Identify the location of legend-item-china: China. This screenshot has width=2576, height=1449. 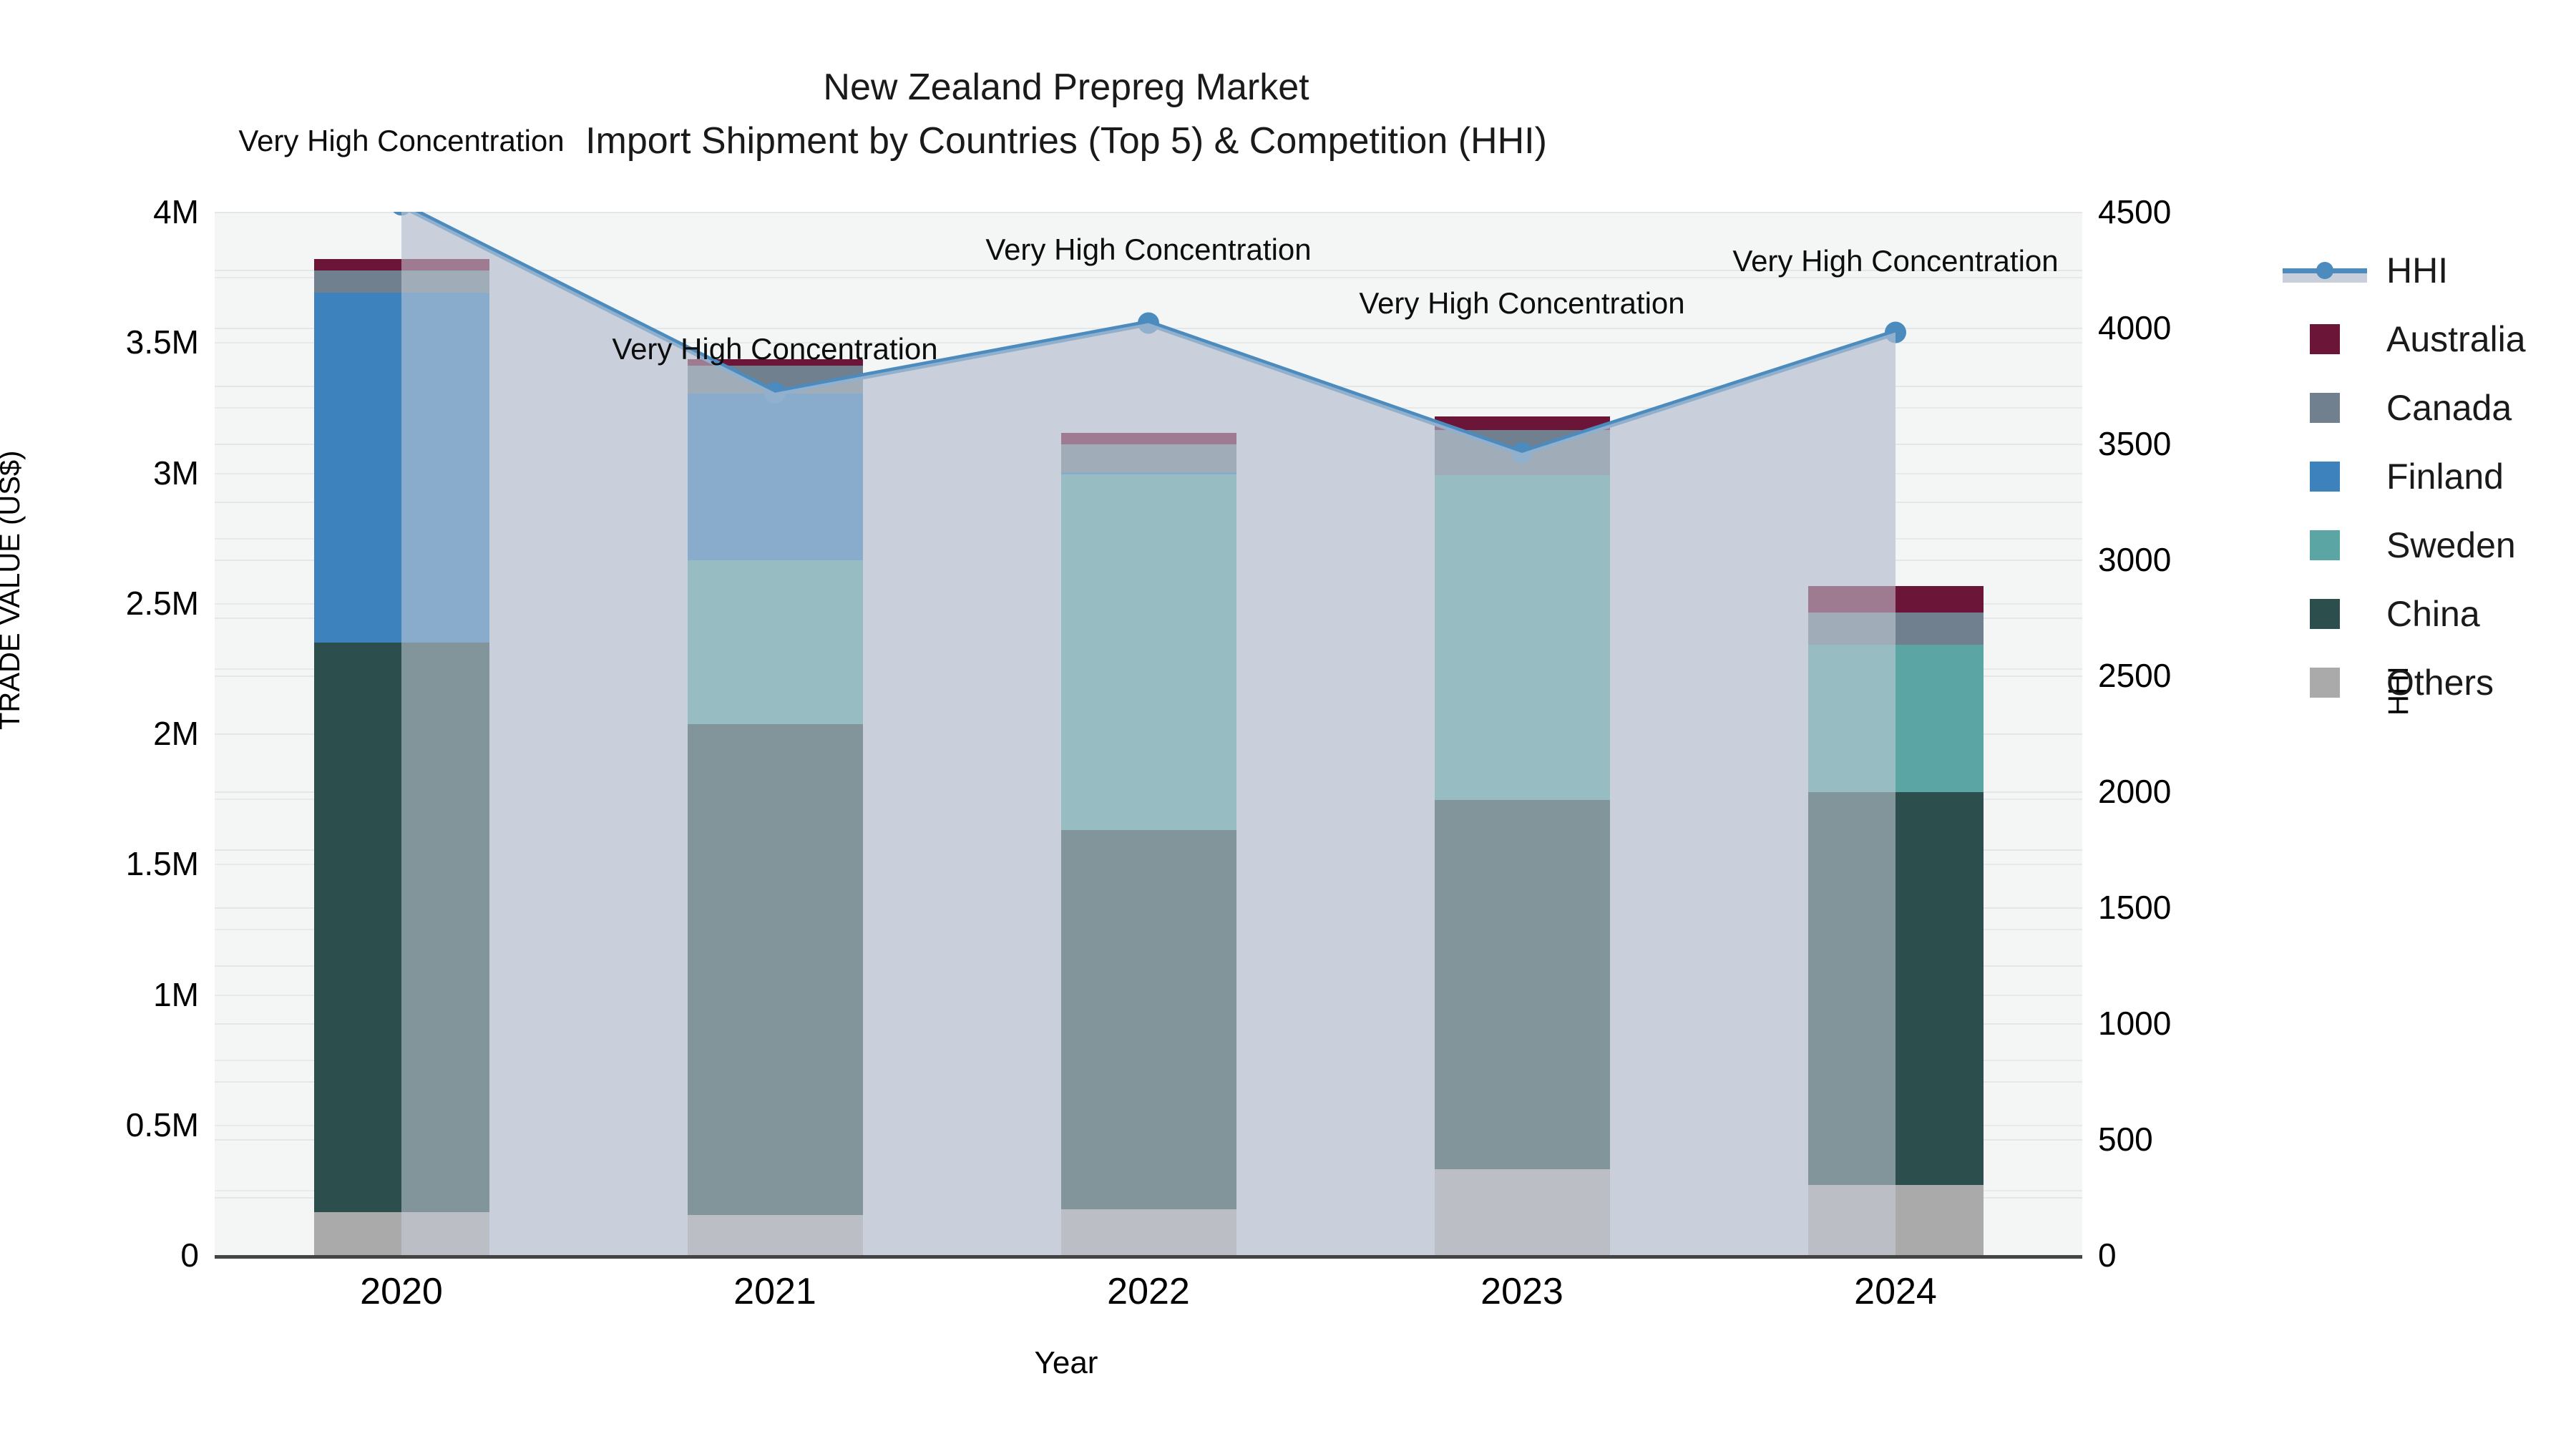
(2402, 614).